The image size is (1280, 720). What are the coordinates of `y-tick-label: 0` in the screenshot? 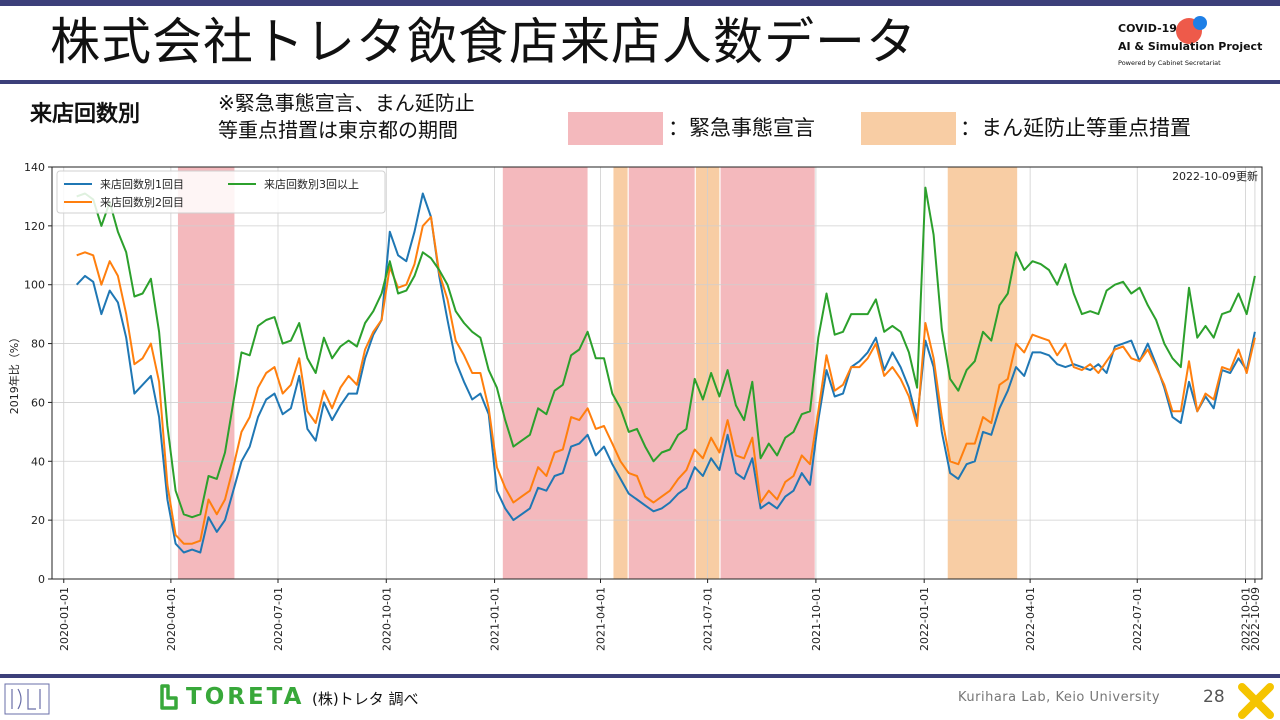 It's located at (41, 579).